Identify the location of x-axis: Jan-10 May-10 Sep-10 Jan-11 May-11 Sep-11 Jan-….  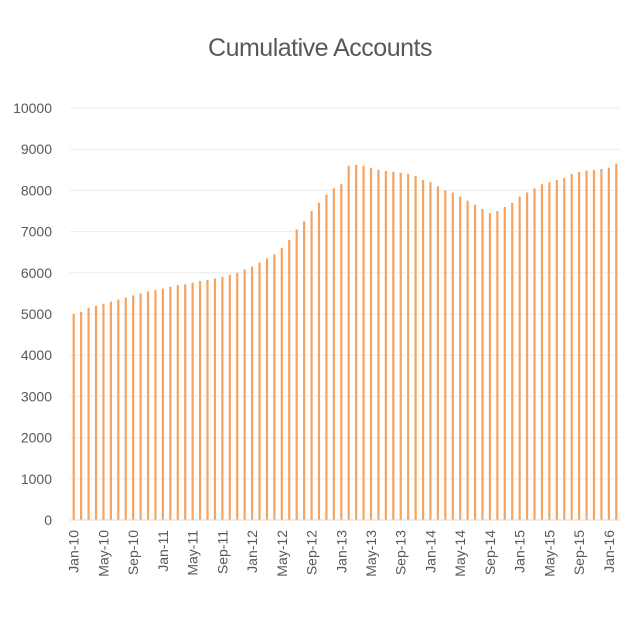
(343, 548).